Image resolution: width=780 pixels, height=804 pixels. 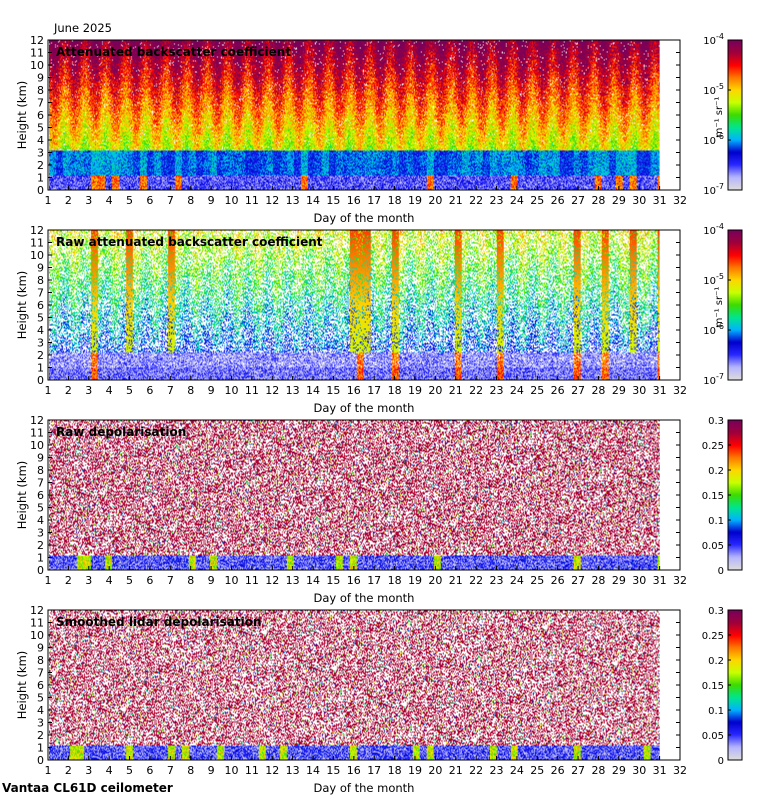 I want to click on colorbar: 0 0.05 0.1 0.15 0.2 0.25 0.3, so click(x=722, y=686).